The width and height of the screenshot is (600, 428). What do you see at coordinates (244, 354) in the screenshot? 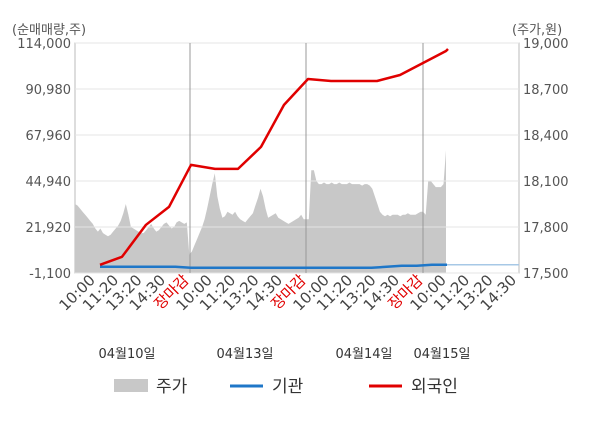
I see `day-label: 04월13일` at bounding box center [244, 354].